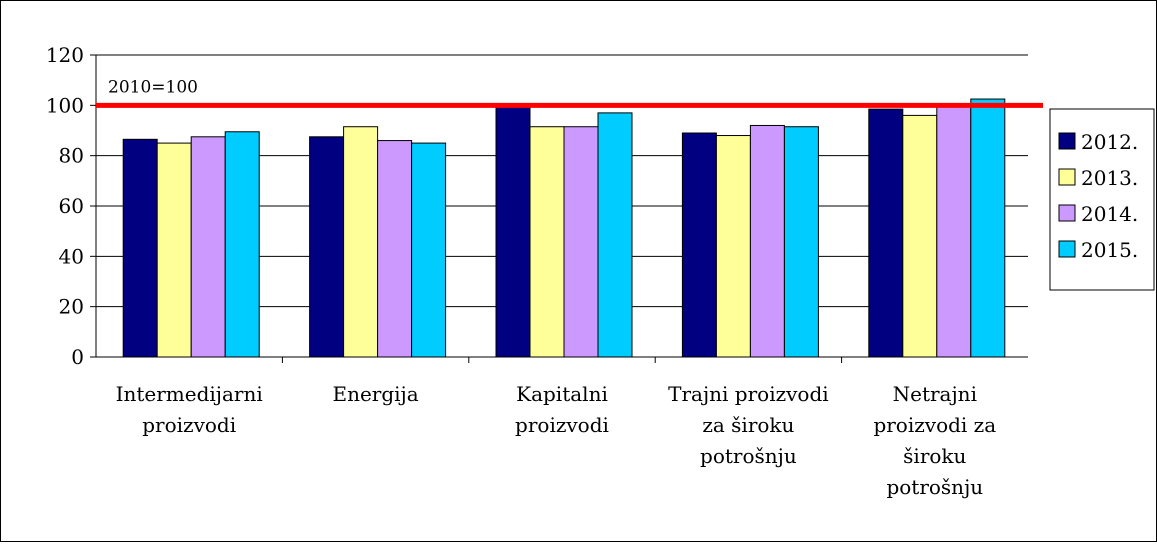 This screenshot has width=1157, height=546. Describe the element at coordinates (1109, 214) in the screenshot. I see `legend-label: 2014.` at that location.